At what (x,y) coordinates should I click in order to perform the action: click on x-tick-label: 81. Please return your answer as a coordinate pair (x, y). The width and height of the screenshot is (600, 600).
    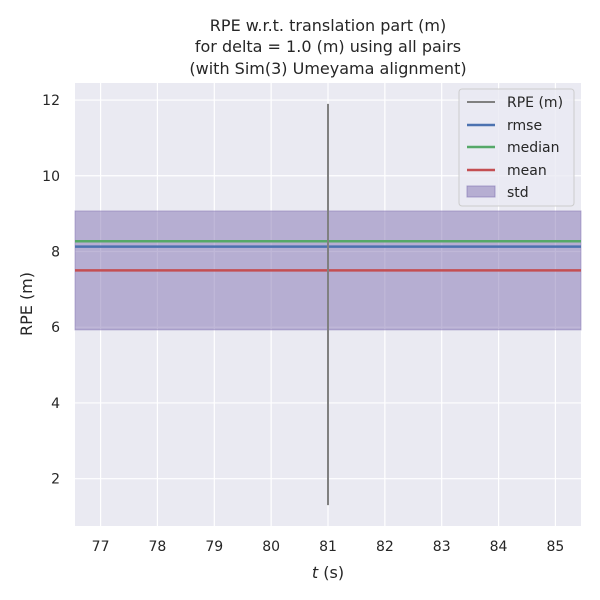
    Looking at the image, I should click on (328, 547).